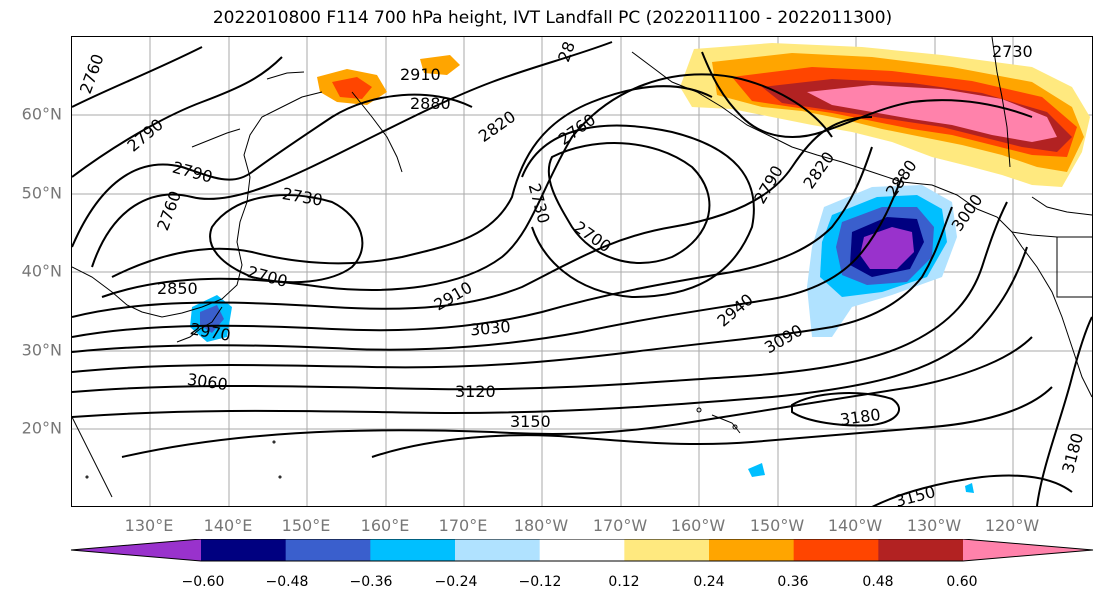 This screenshot has width=1105, height=601. What do you see at coordinates (962, 582) in the screenshot?
I see `colorbar-tick-label: 0.60` at bounding box center [962, 582].